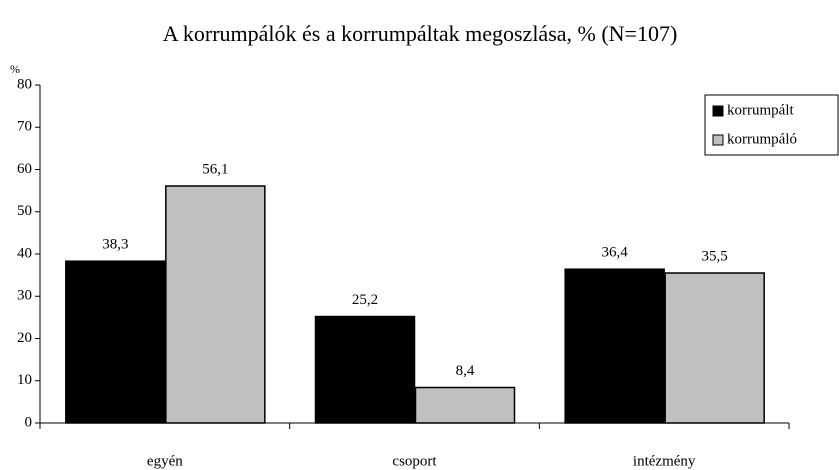 The width and height of the screenshot is (839, 470). I want to click on value-label: 35,5, so click(715, 256).